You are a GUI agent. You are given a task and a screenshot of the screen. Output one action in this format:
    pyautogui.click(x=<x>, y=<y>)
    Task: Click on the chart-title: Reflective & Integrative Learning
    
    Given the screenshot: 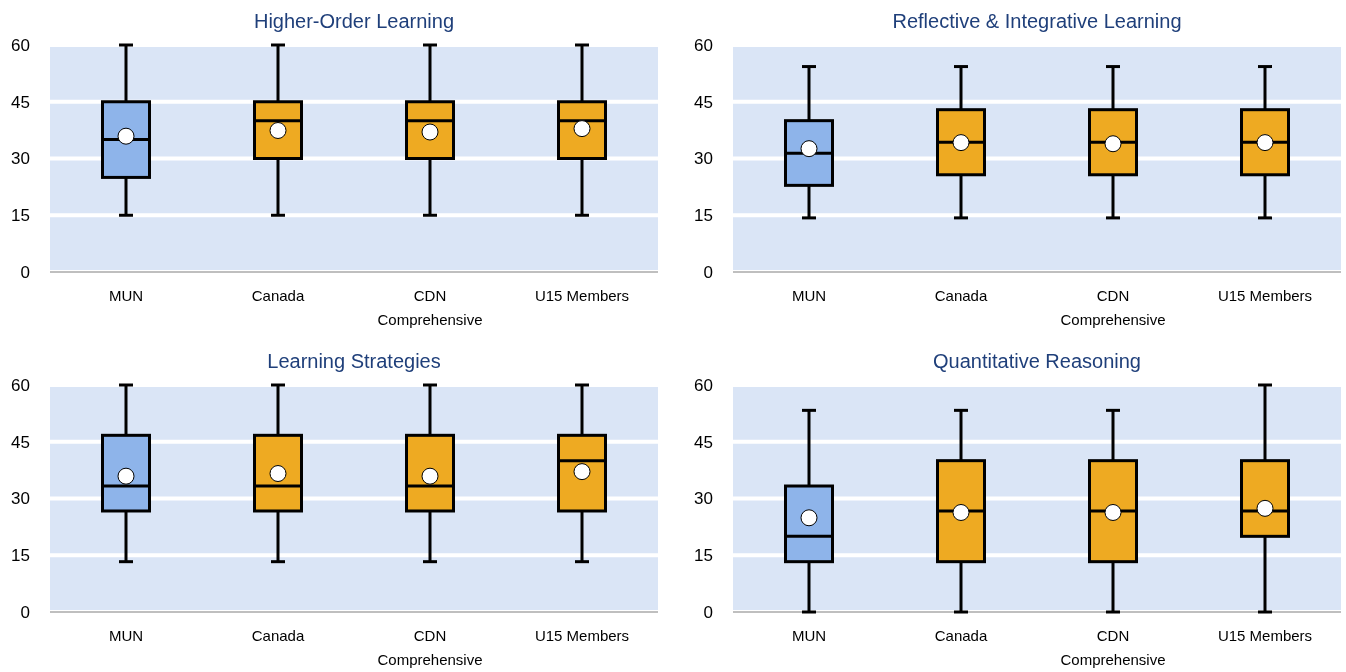 What is the action you would take?
    pyautogui.click(x=1037, y=21)
    